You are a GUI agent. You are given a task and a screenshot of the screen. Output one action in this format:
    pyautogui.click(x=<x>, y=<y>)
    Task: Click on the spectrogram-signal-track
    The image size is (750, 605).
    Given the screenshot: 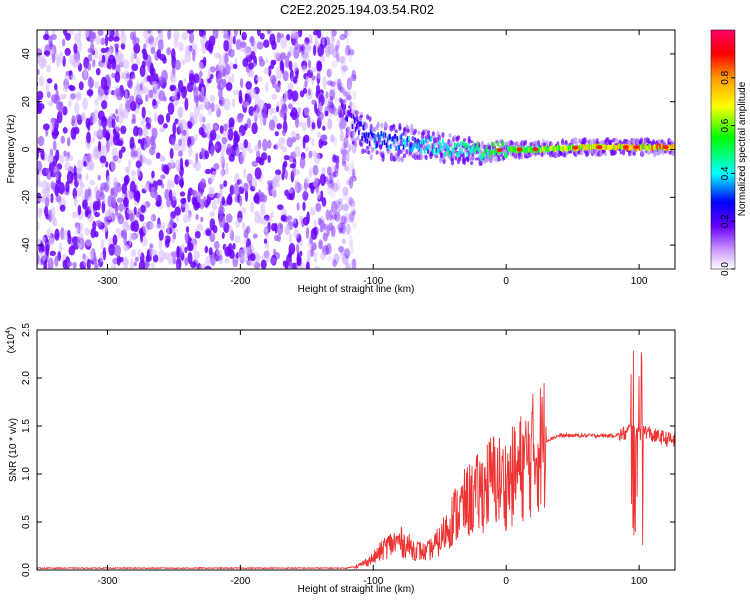 What is the action you would take?
    pyautogui.click(x=506, y=127)
    